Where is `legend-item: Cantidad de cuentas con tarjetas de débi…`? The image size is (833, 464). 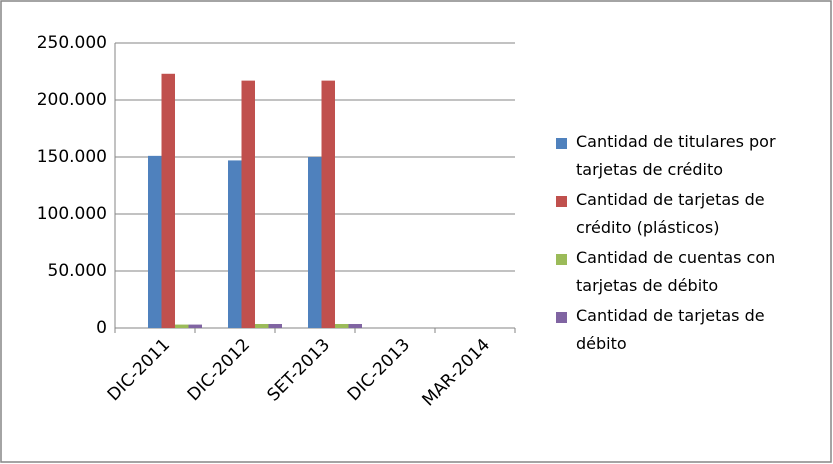 legend-item: Cantidad de cuentas con tarjetas de débi… is located at coordinates (684, 272).